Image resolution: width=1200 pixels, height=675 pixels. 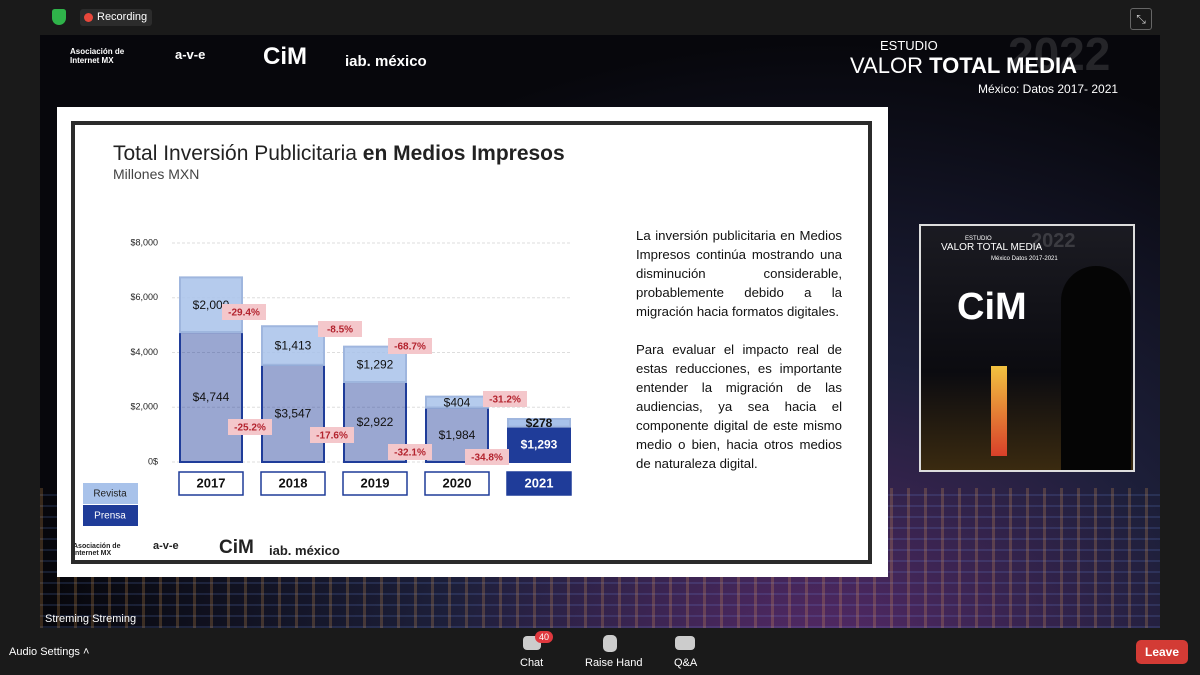 I want to click on title-regular: Total Inversión Publicitaria, so click(x=235, y=153).